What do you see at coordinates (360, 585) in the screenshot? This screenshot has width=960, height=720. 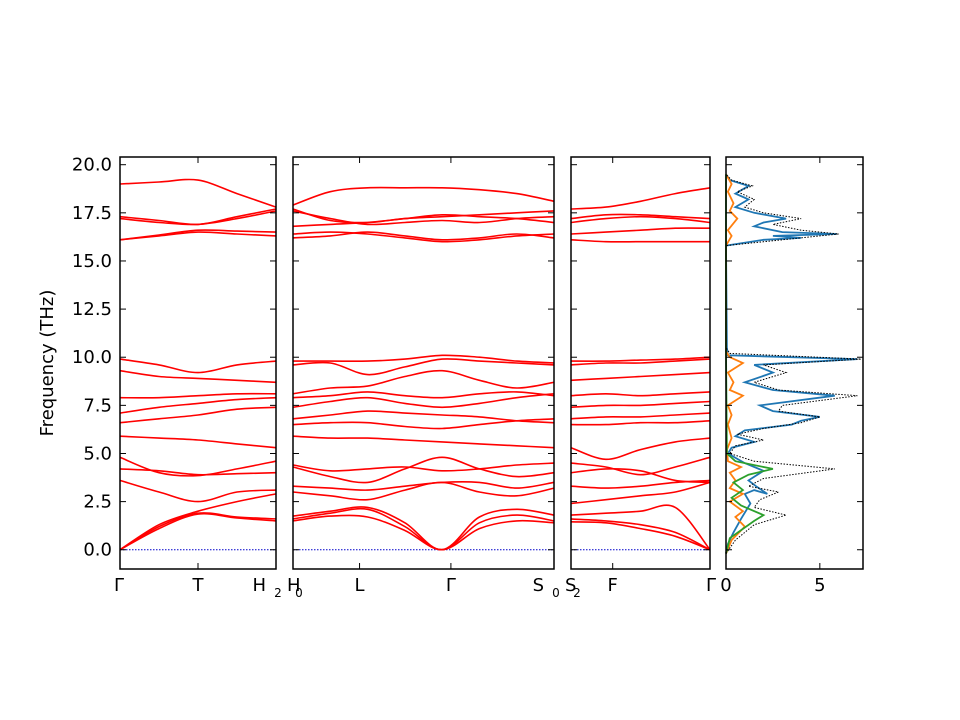 I see `x-tick-label: L` at bounding box center [360, 585].